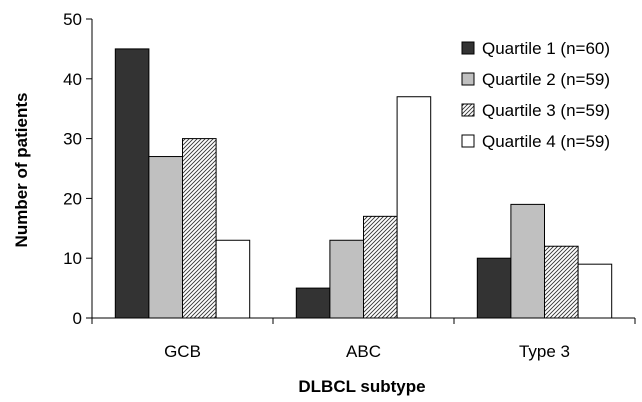  What do you see at coordinates (77, 318) in the screenshot?
I see `y-tick-label: 0` at bounding box center [77, 318].